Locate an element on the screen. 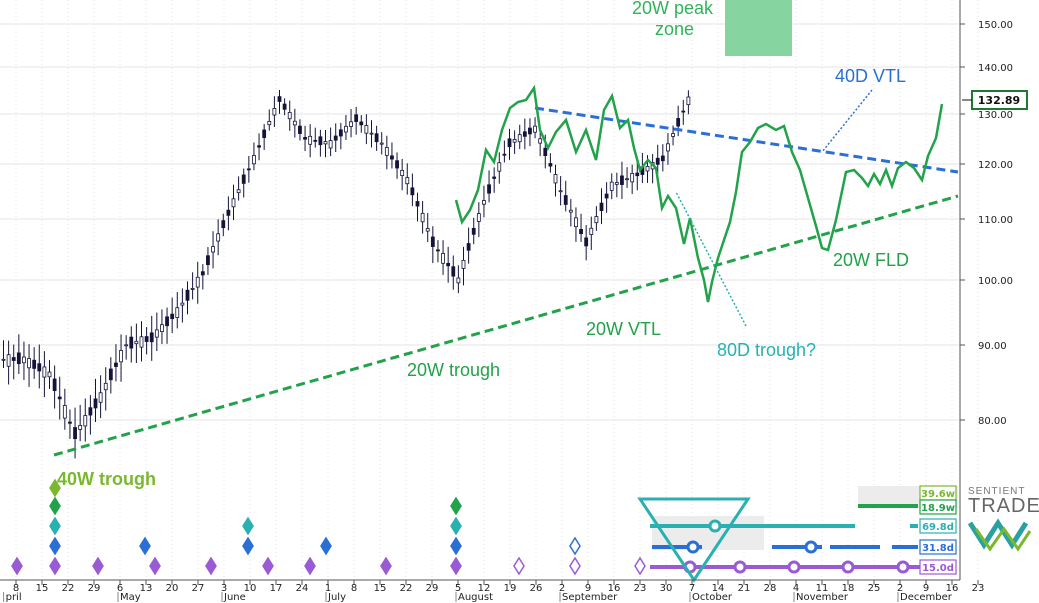  month-label: June is located at coordinates (234, 597).